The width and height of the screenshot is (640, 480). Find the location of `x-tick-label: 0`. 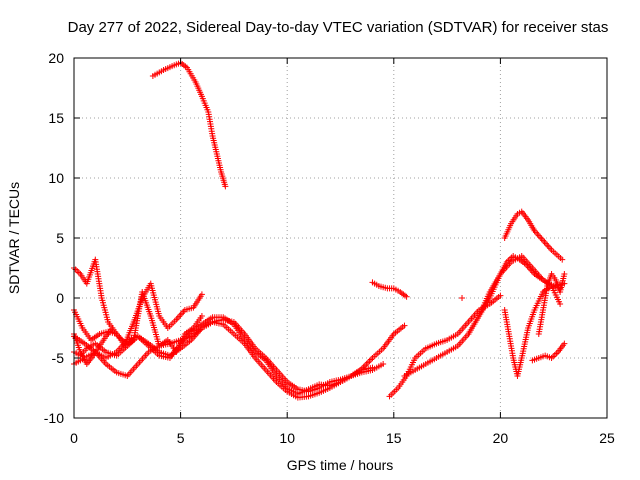

x-tick-label: 0 is located at coordinates (74, 438).